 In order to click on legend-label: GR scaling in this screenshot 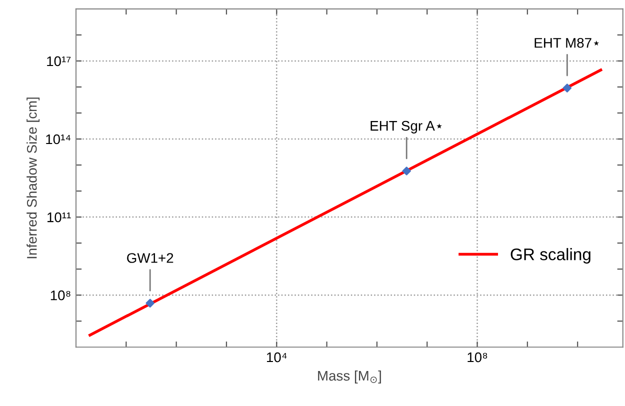, I will do `click(550, 256)`.